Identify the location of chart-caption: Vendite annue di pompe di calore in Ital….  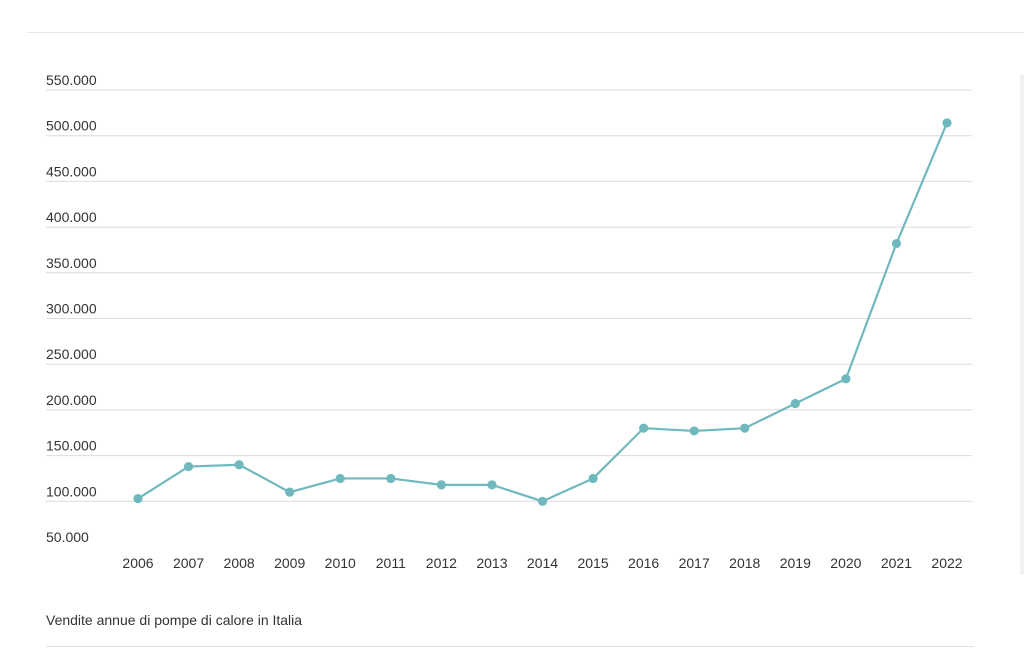
(174, 620).